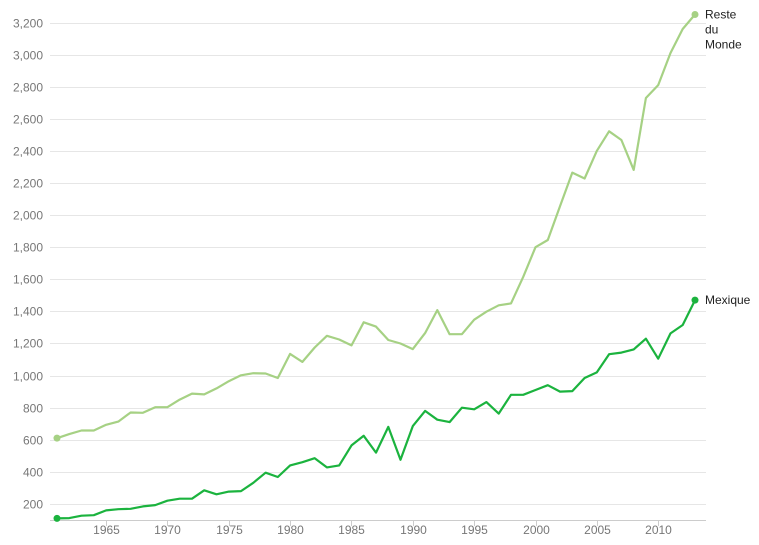  Describe the element at coordinates (382, 528) in the screenshot. I see `x-axis-tick-labels: 1965 1970 1975 1980 1985 1990 1995 2000 2005 2010` at that location.